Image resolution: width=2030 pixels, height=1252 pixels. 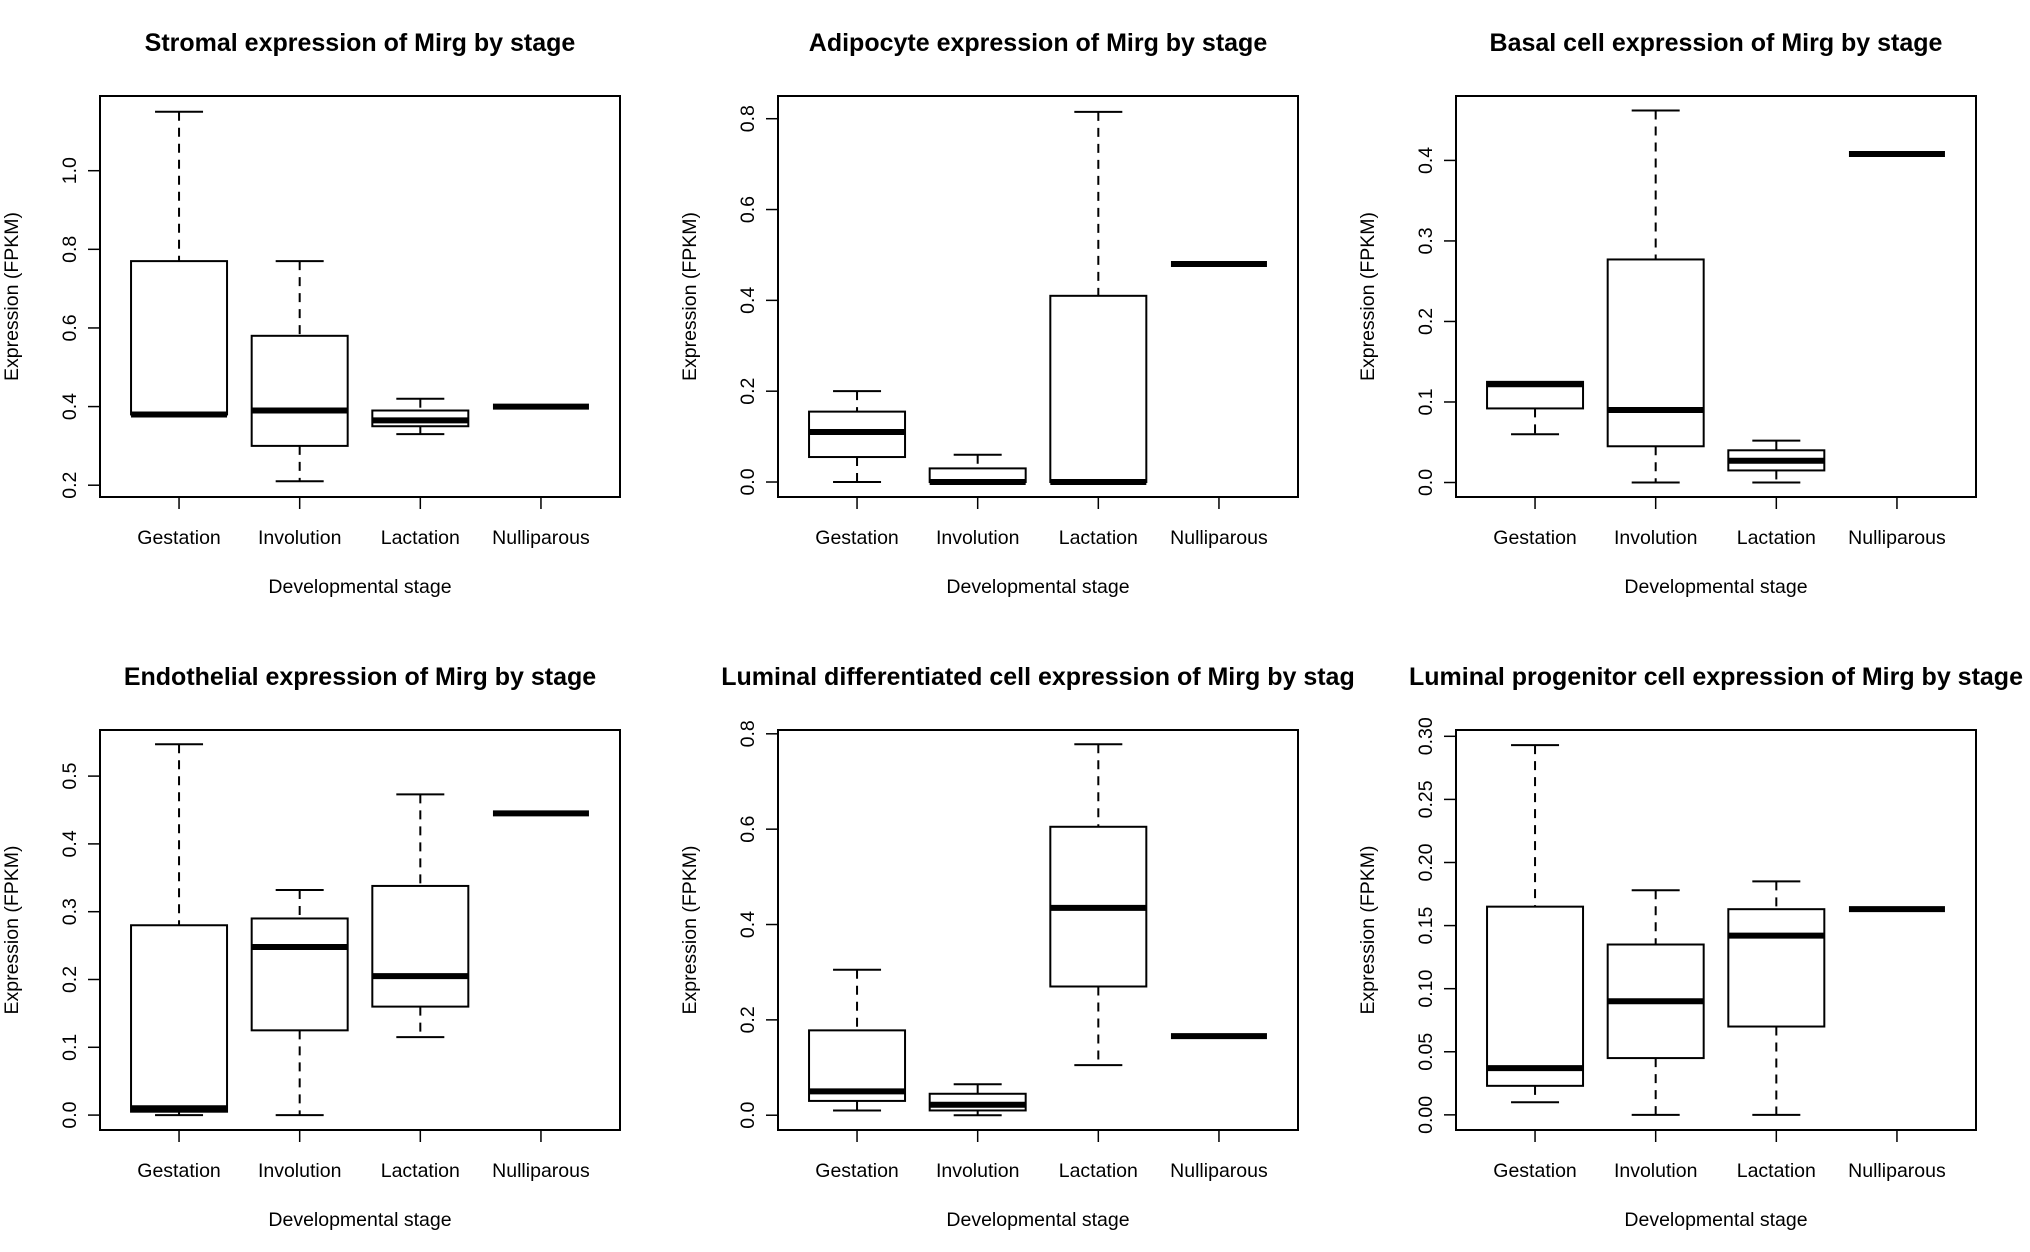 What do you see at coordinates (70, 775) in the screenshot?
I see `y-tick-label: 0.5` at bounding box center [70, 775].